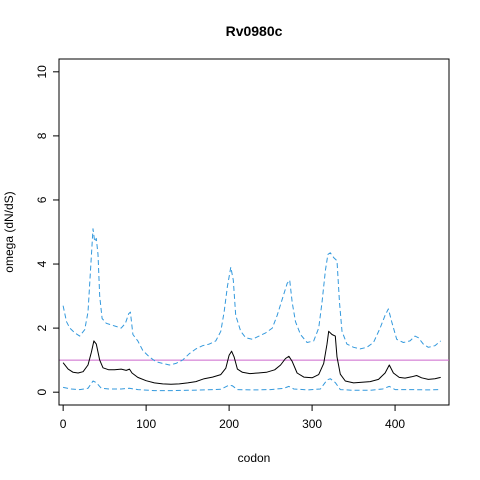 Image resolution: width=480 pixels, height=480 pixels. I want to click on y-axis: 0 2 4 6 8 10, so click(47, 230).